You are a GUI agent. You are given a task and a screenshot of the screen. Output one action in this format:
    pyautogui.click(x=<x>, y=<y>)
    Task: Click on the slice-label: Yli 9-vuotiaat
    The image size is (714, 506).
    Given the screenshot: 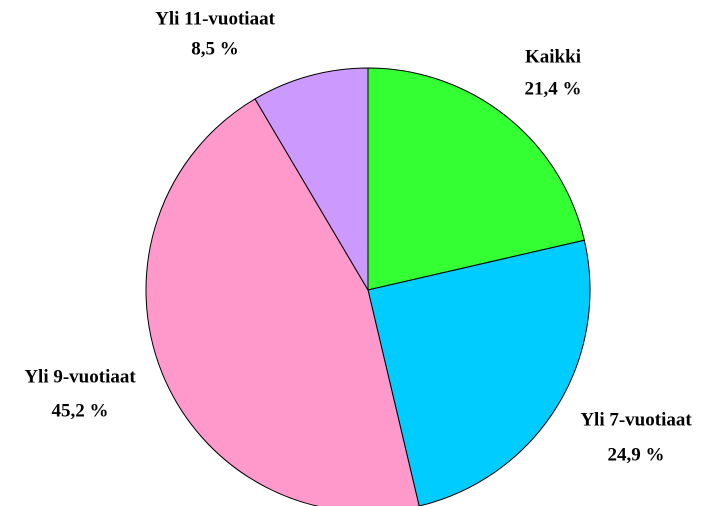 What is the action you would take?
    pyautogui.click(x=80, y=376)
    